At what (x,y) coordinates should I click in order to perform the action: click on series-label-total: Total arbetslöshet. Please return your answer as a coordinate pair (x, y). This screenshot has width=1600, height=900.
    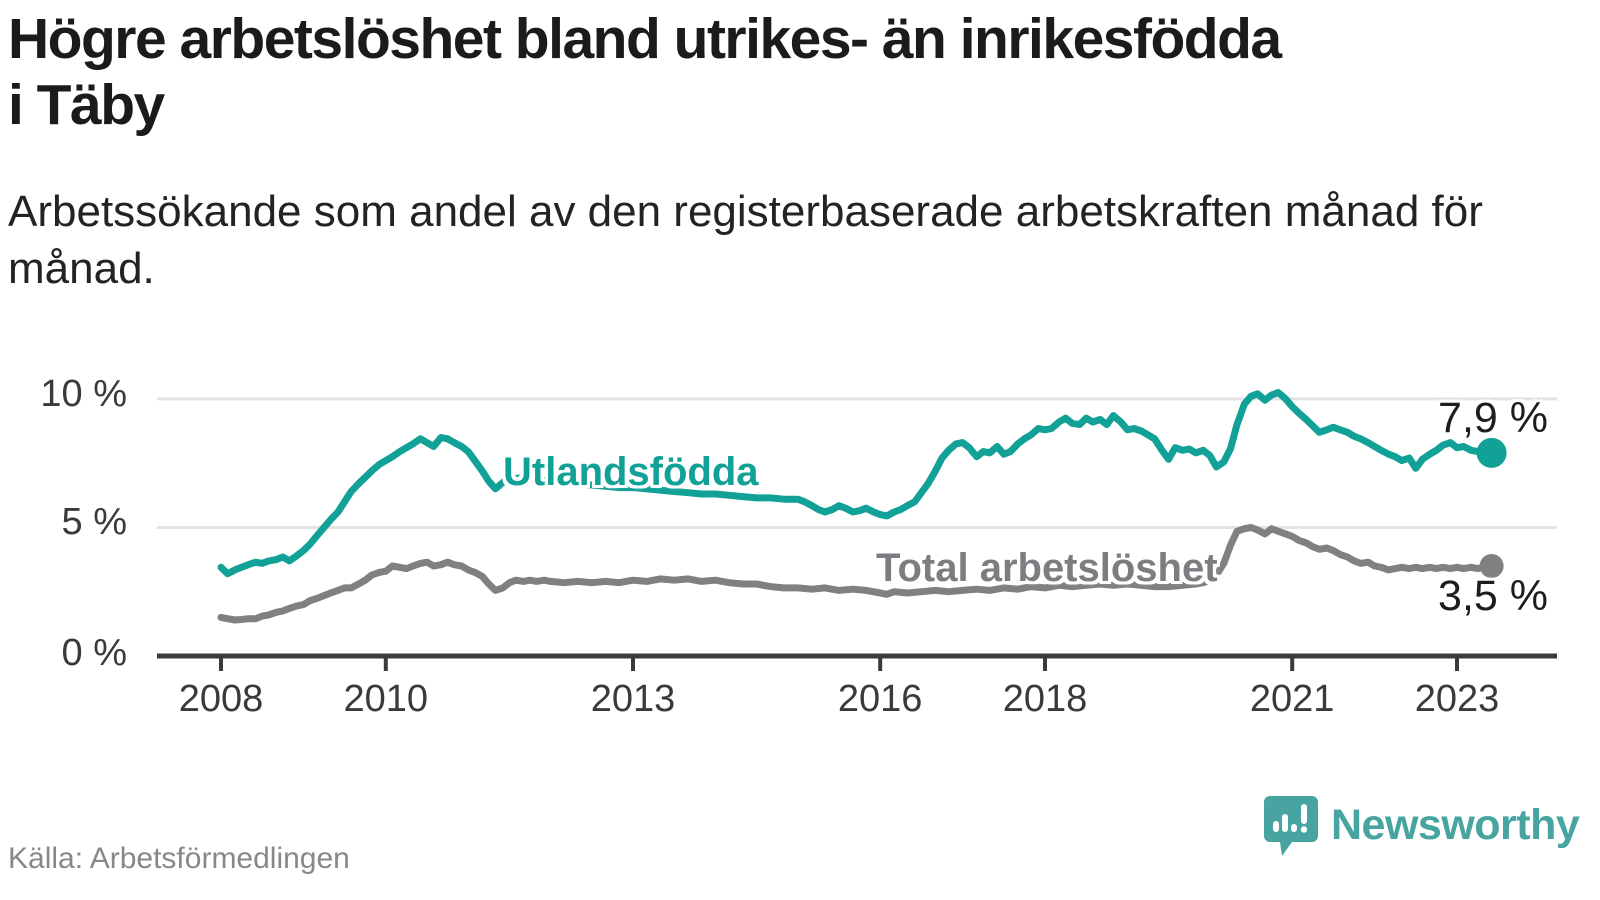
    Looking at the image, I should click on (1047, 568).